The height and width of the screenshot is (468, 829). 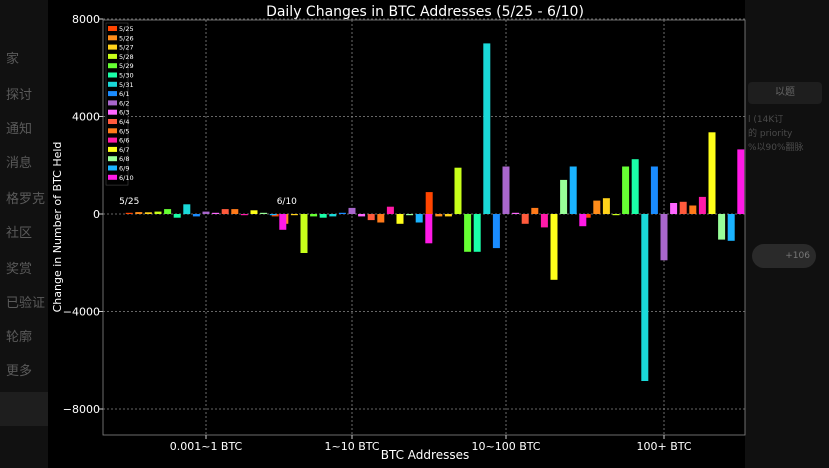 I want to click on x-tick-label: 10~100 BTC, so click(x=505, y=446).